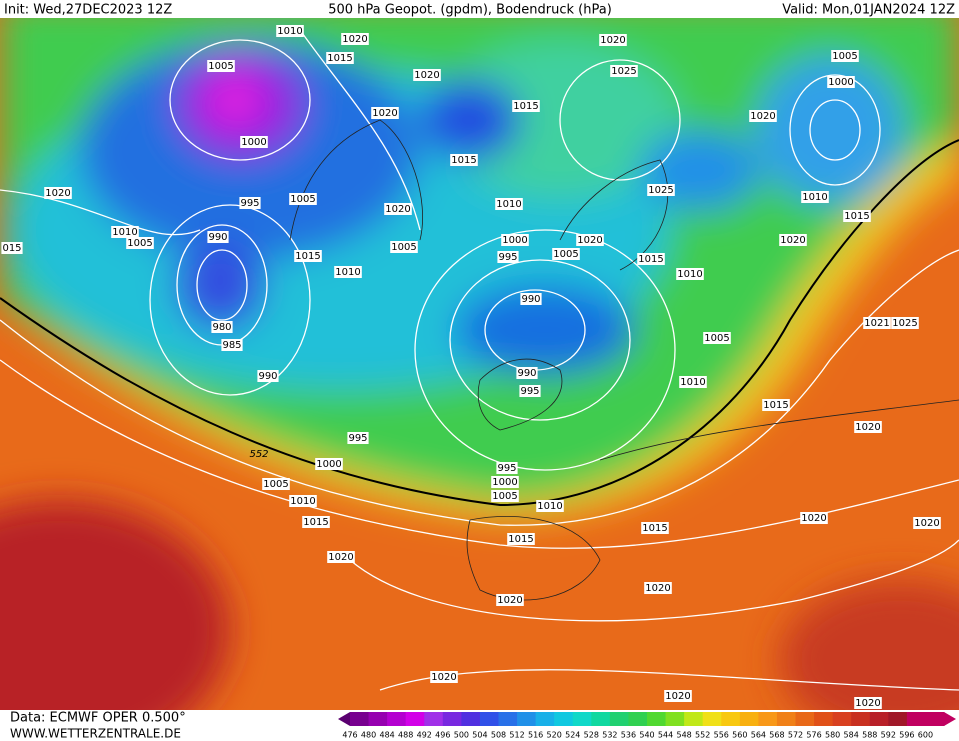  I want to click on colorbar-label: 564, so click(758, 735).